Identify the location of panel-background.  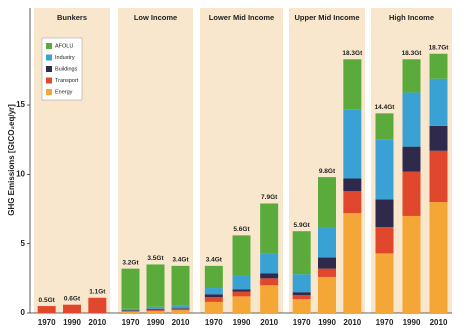
(155, 160).